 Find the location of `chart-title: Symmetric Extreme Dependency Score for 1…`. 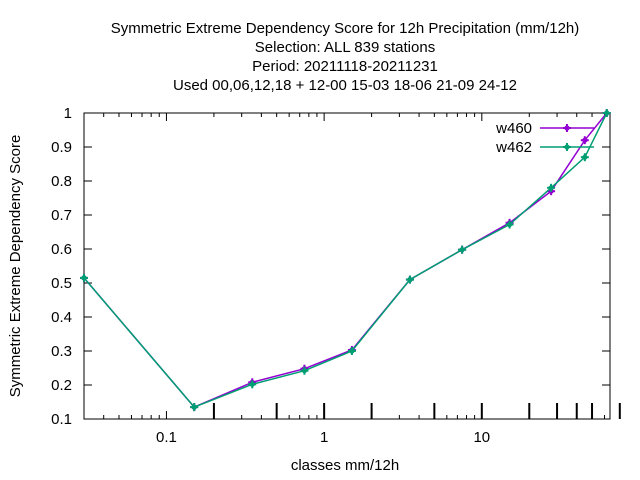

chart-title: Symmetric Extreme Dependency Score for 1… is located at coordinates (345, 57).